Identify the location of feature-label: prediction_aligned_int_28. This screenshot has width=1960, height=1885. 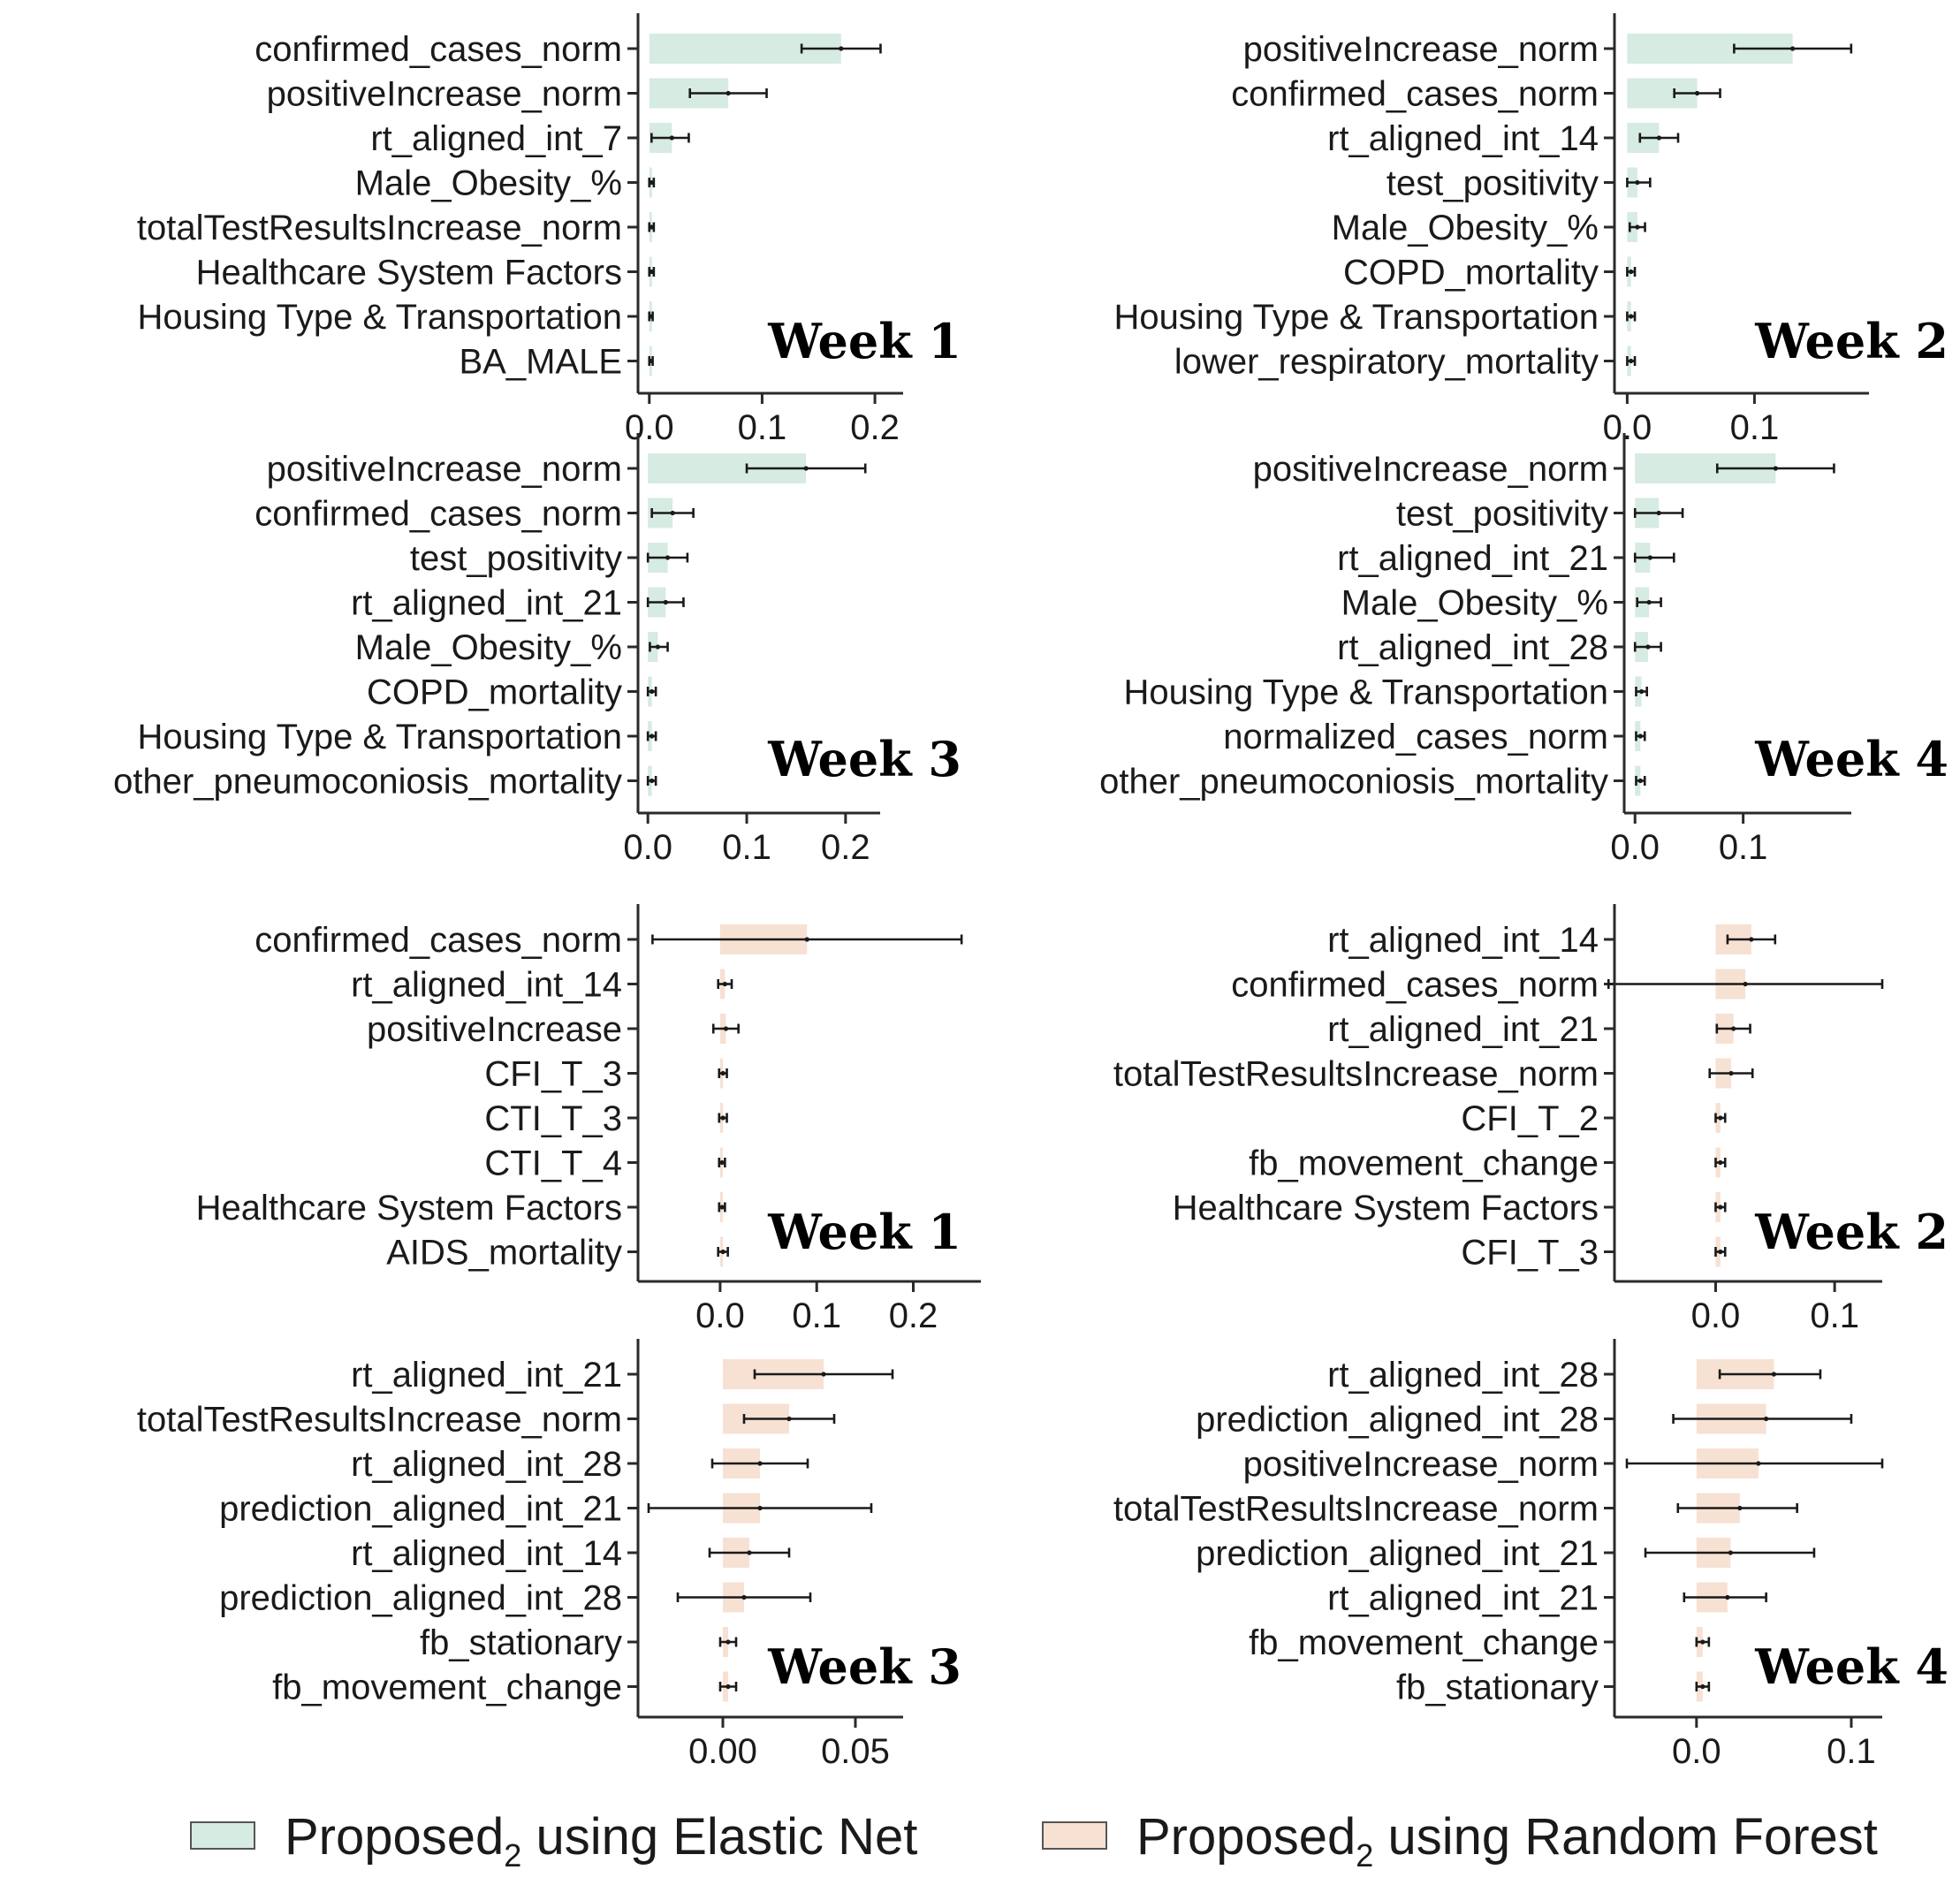
(1397, 1420).